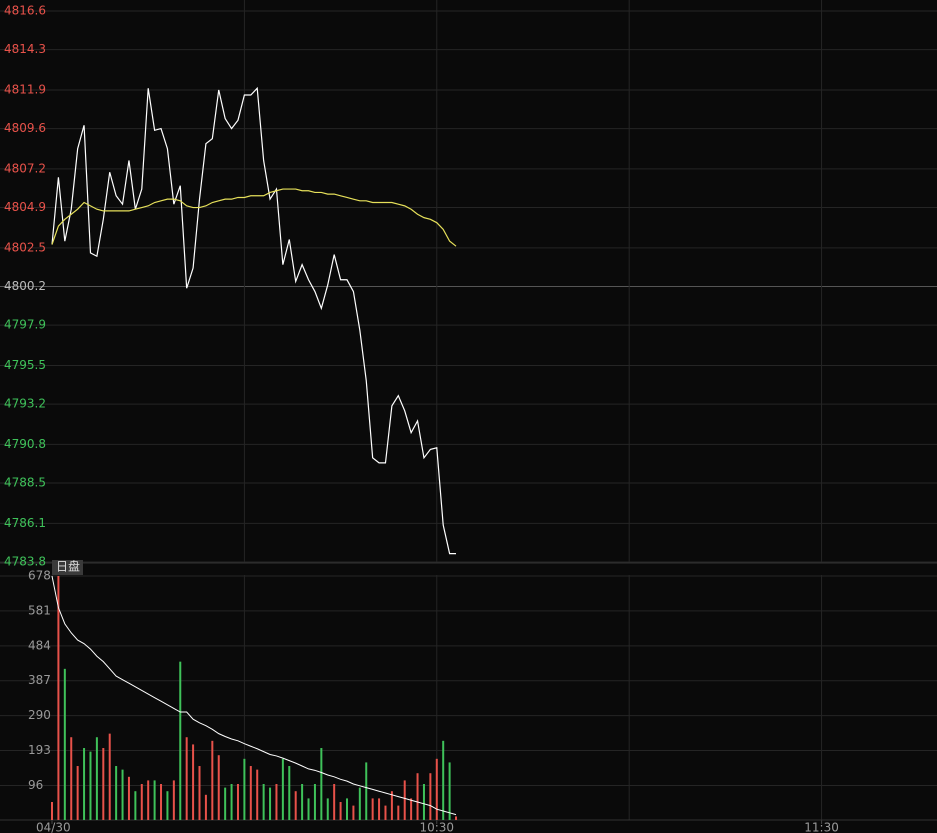  Describe the element at coordinates (25, 11) in the screenshot. I see `y-tick-label: 4816.6` at that location.